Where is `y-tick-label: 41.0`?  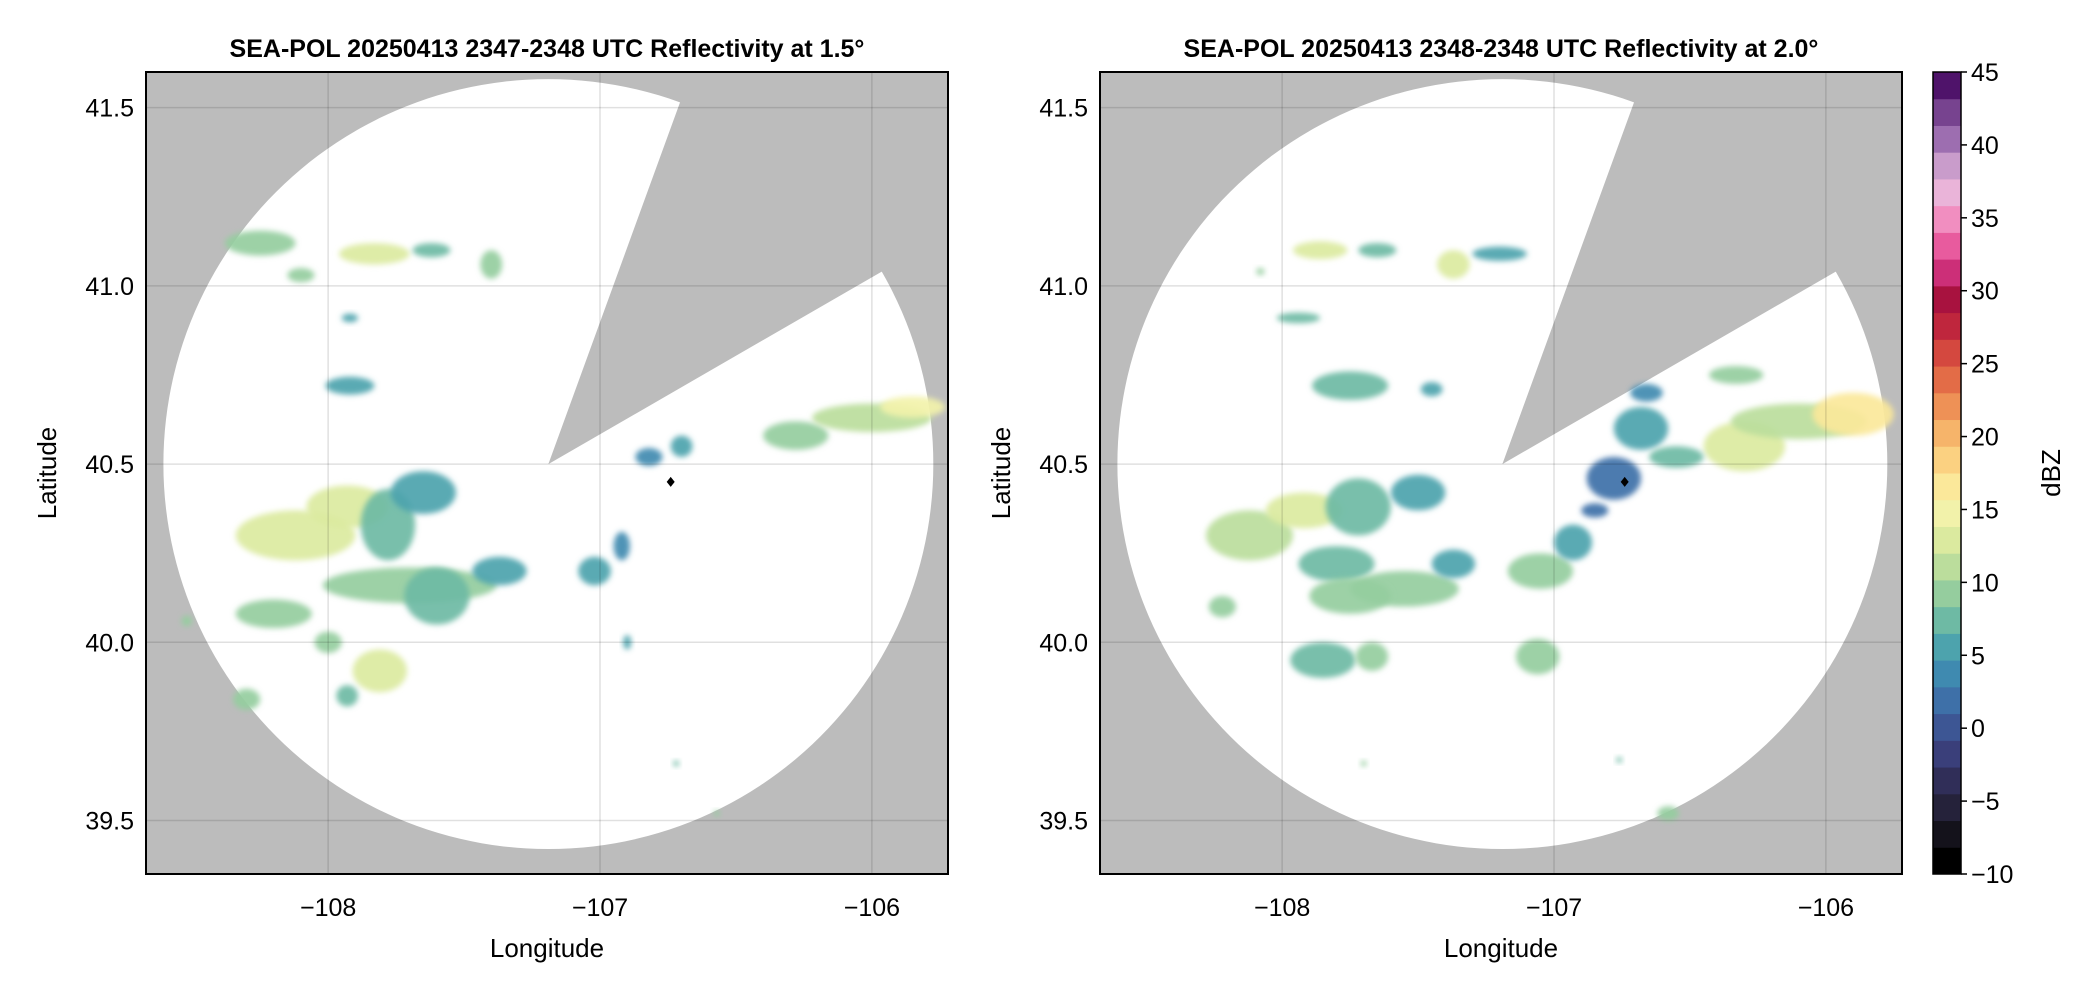
y-tick-label: 41.0 is located at coordinates (109, 287).